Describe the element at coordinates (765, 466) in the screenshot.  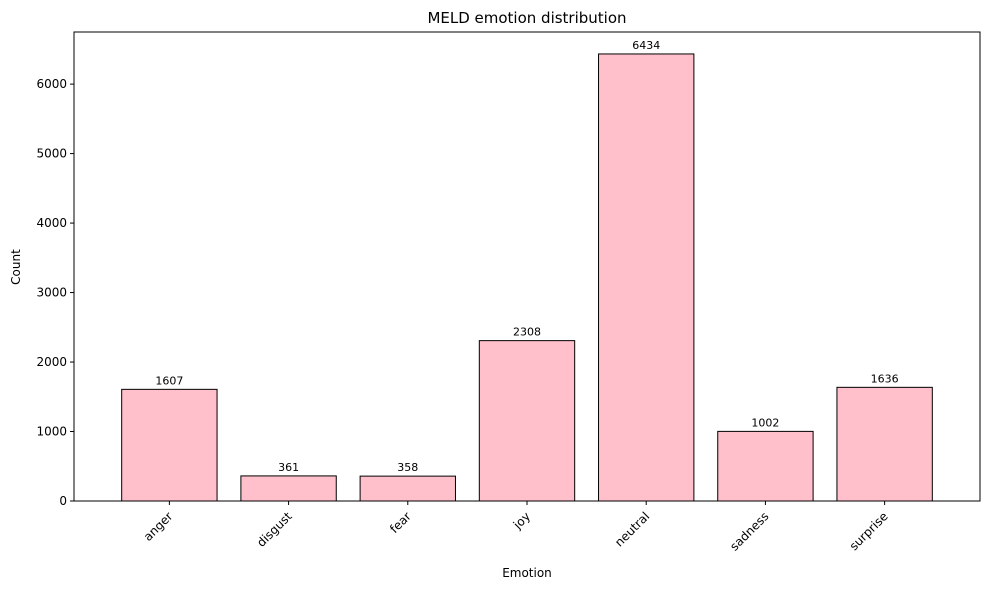
I see `bar-sadness` at that location.